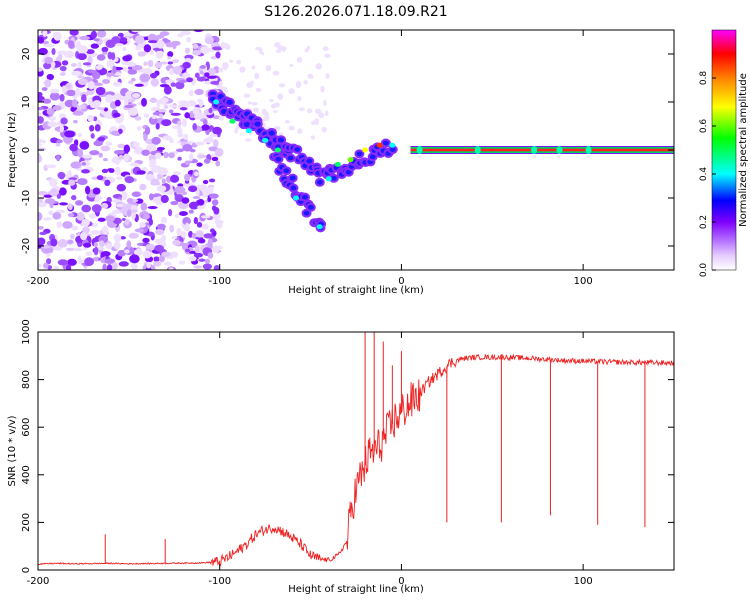  What do you see at coordinates (724, 150) in the screenshot?
I see `colorbar-gradient` at bounding box center [724, 150].